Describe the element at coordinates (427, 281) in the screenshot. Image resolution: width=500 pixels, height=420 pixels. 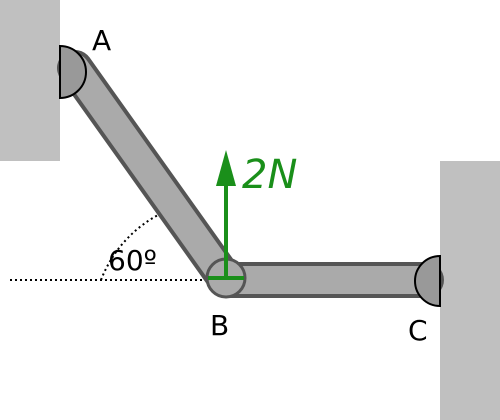
I see `hinge-c` at that location.